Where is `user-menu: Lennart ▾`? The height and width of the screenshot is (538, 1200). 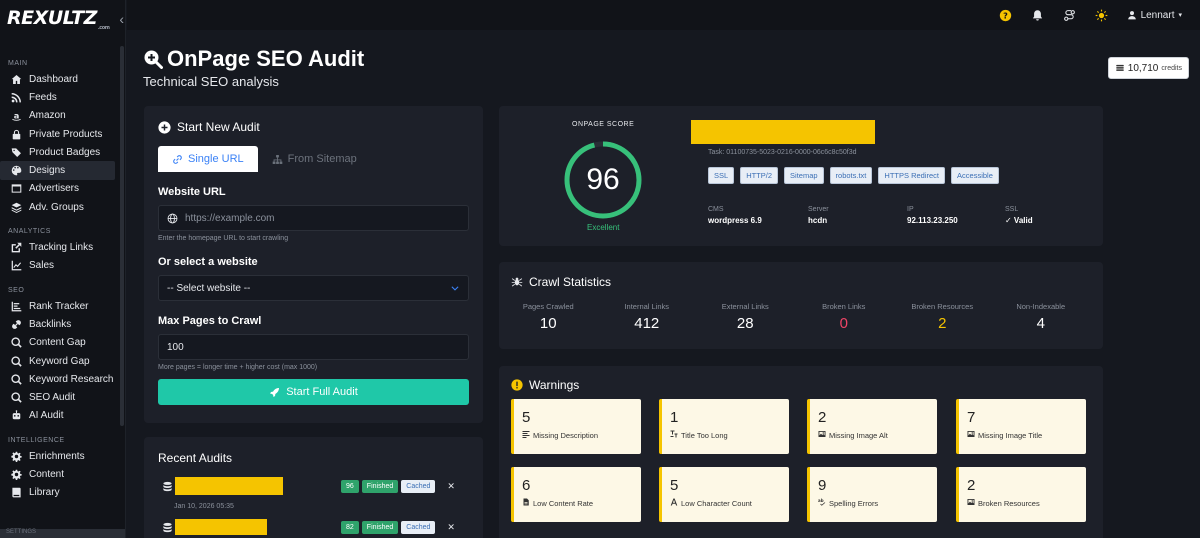 user-menu: Lennart ▾ is located at coordinates (1154, 15).